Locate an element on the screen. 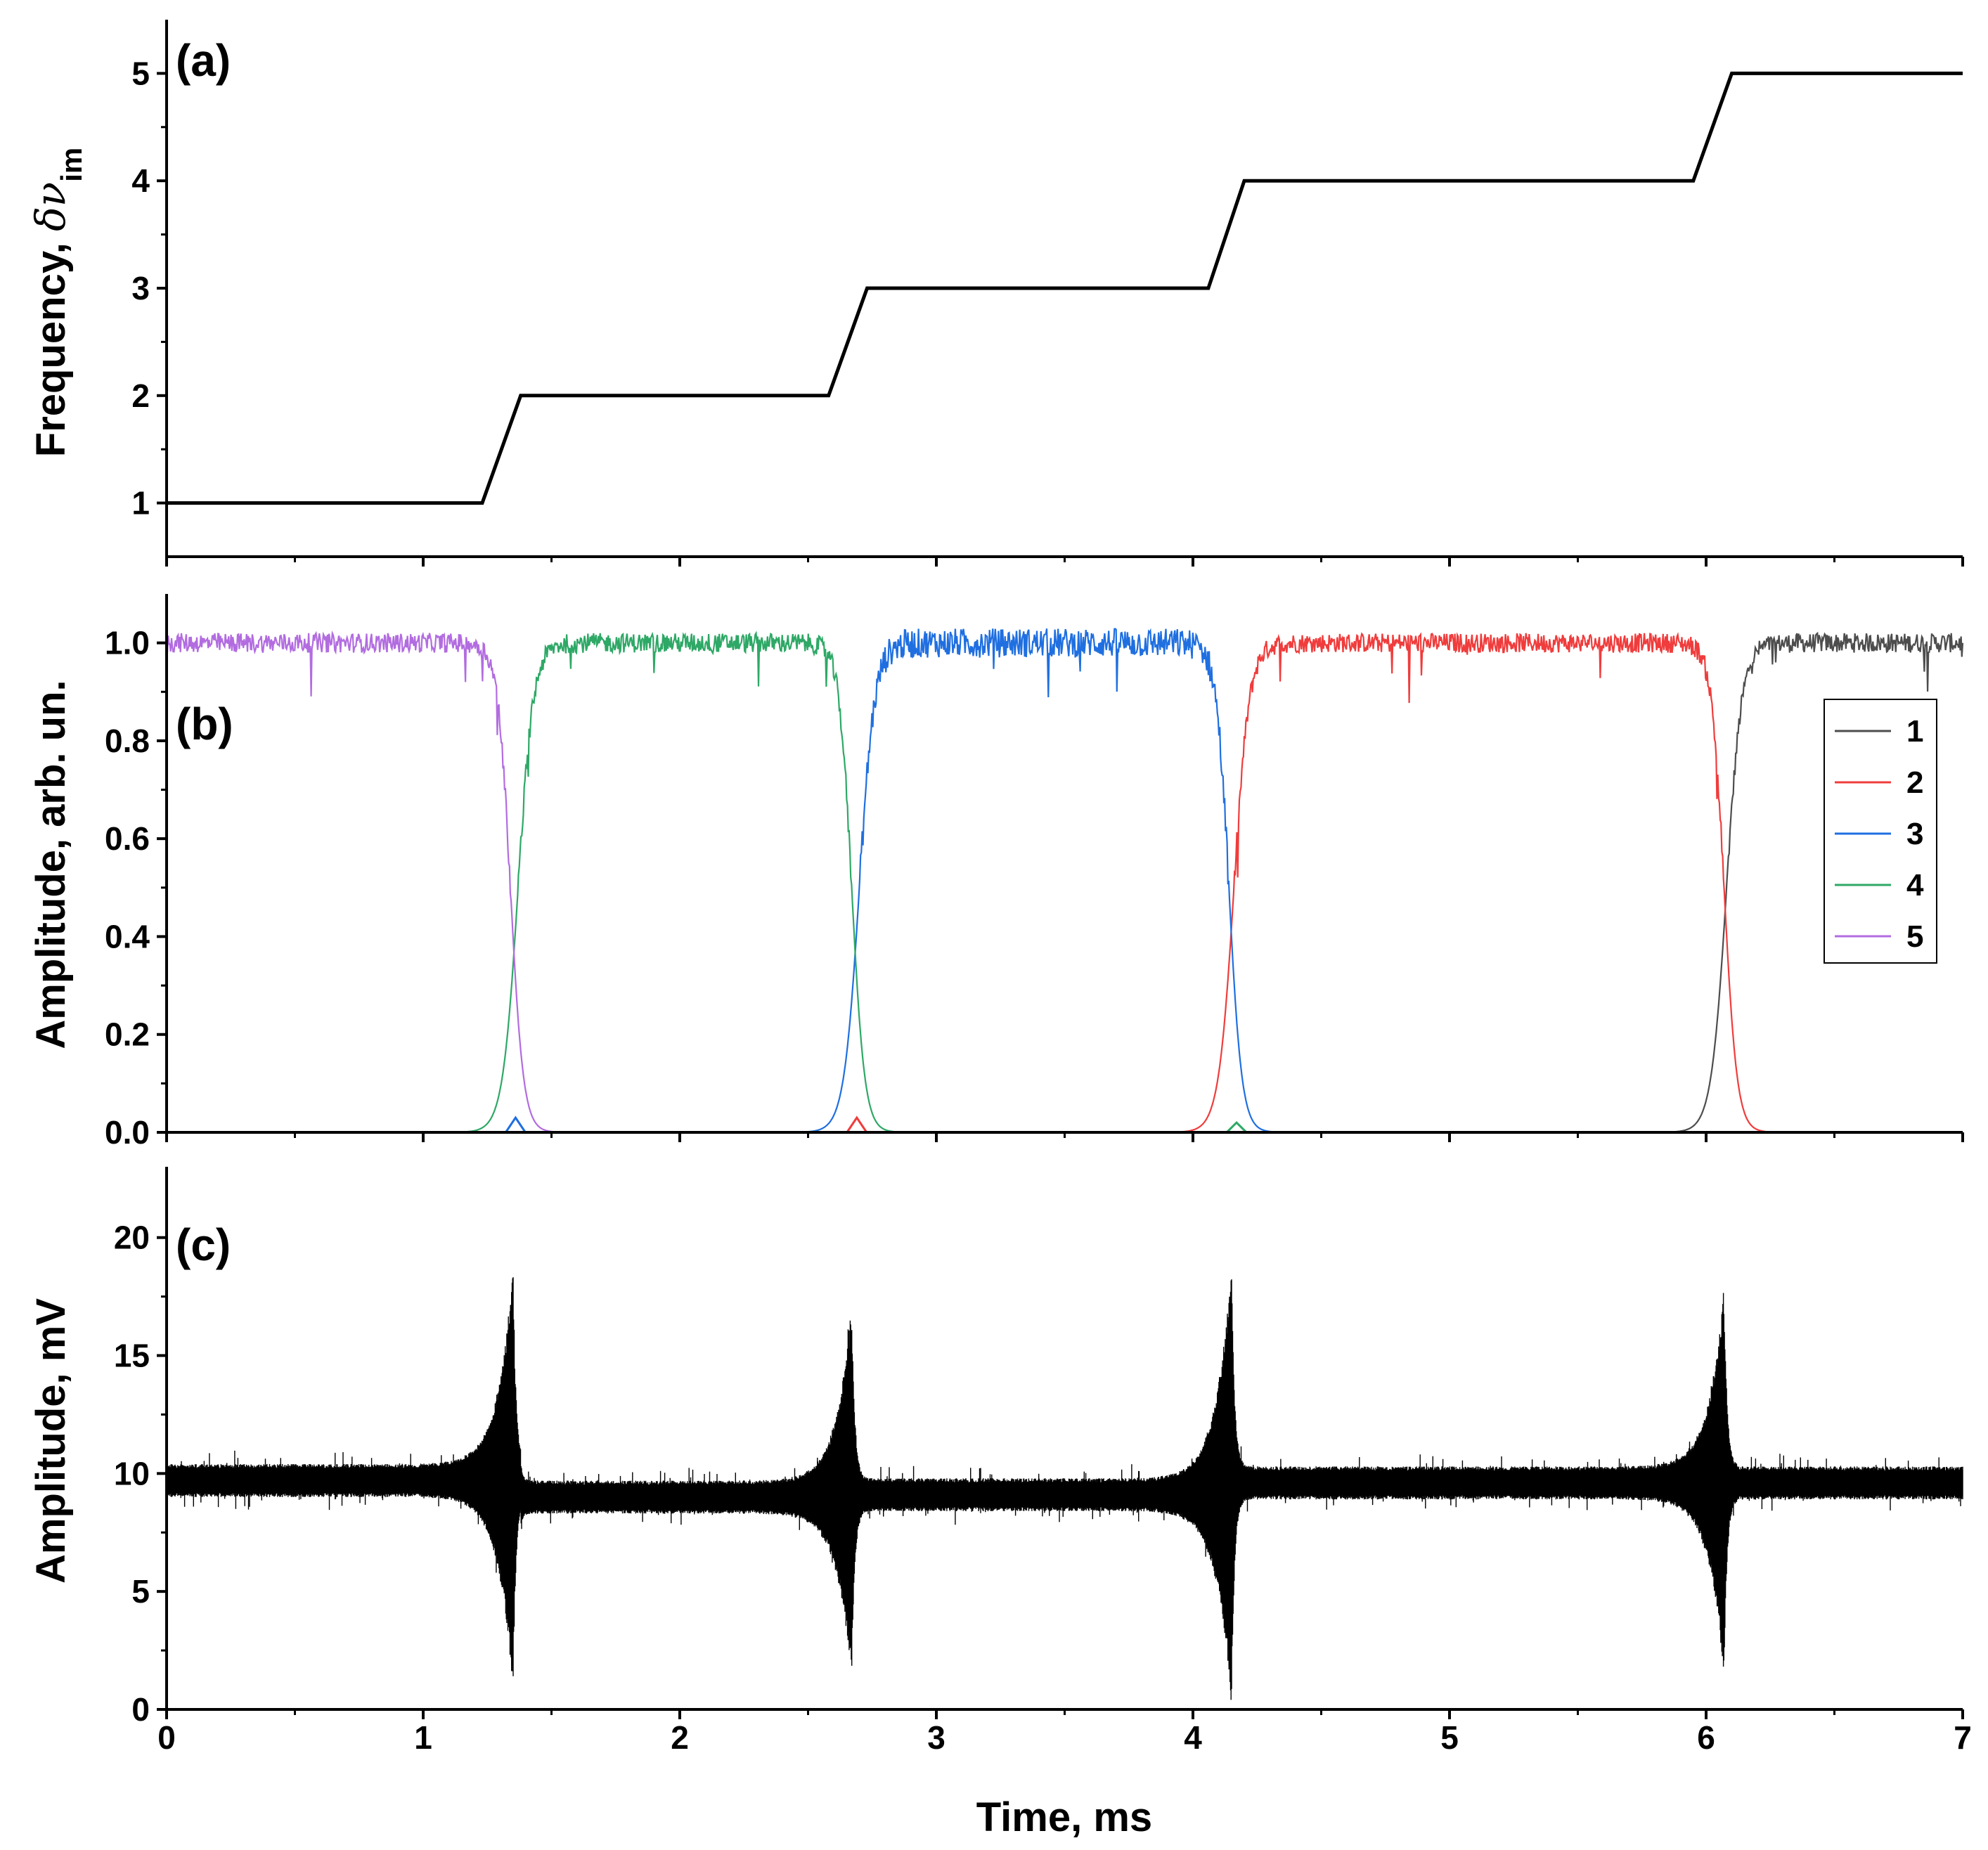 Image resolution: width=1988 pixels, height=1850 pixels. panel-c-y-tick-label: 0 is located at coordinates (140, 1709).